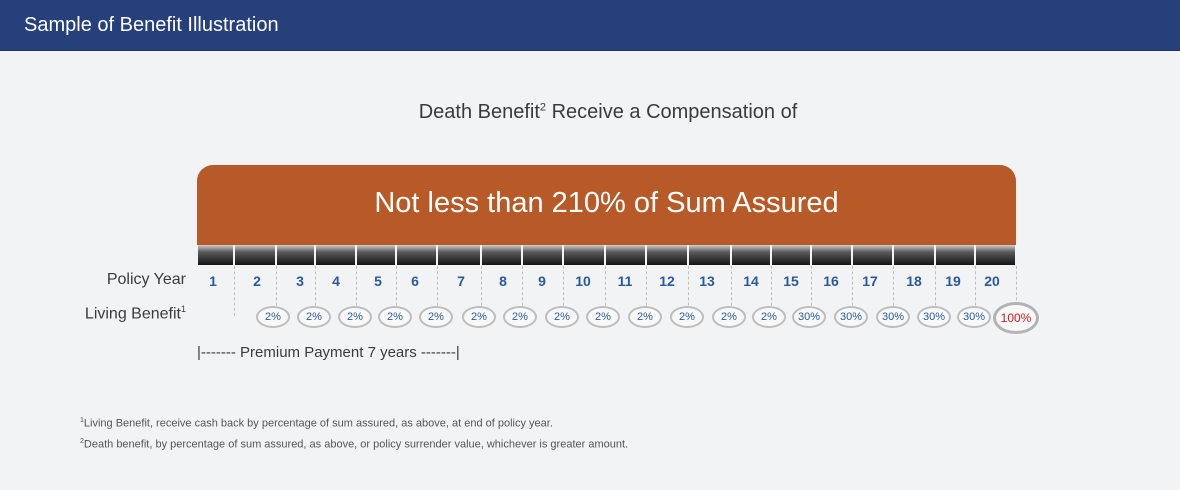 Image resolution: width=1180 pixels, height=490 pixels. What do you see at coordinates (183, 309) in the screenshot?
I see `living-benefit-superscript: 1` at bounding box center [183, 309].